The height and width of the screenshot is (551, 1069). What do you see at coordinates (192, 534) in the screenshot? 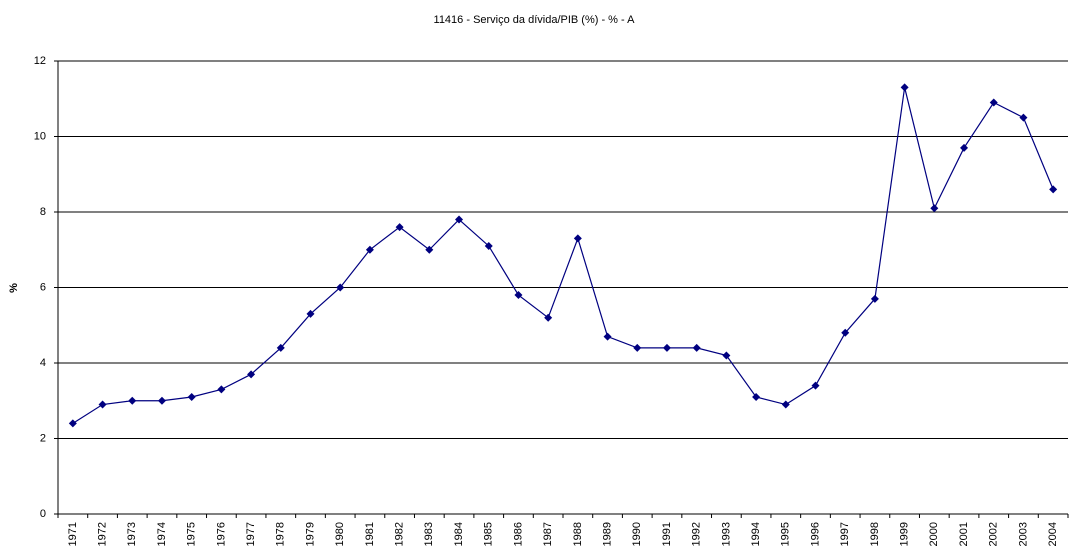
I see `x-tick-label: 1975` at bounding box center [192, 534].